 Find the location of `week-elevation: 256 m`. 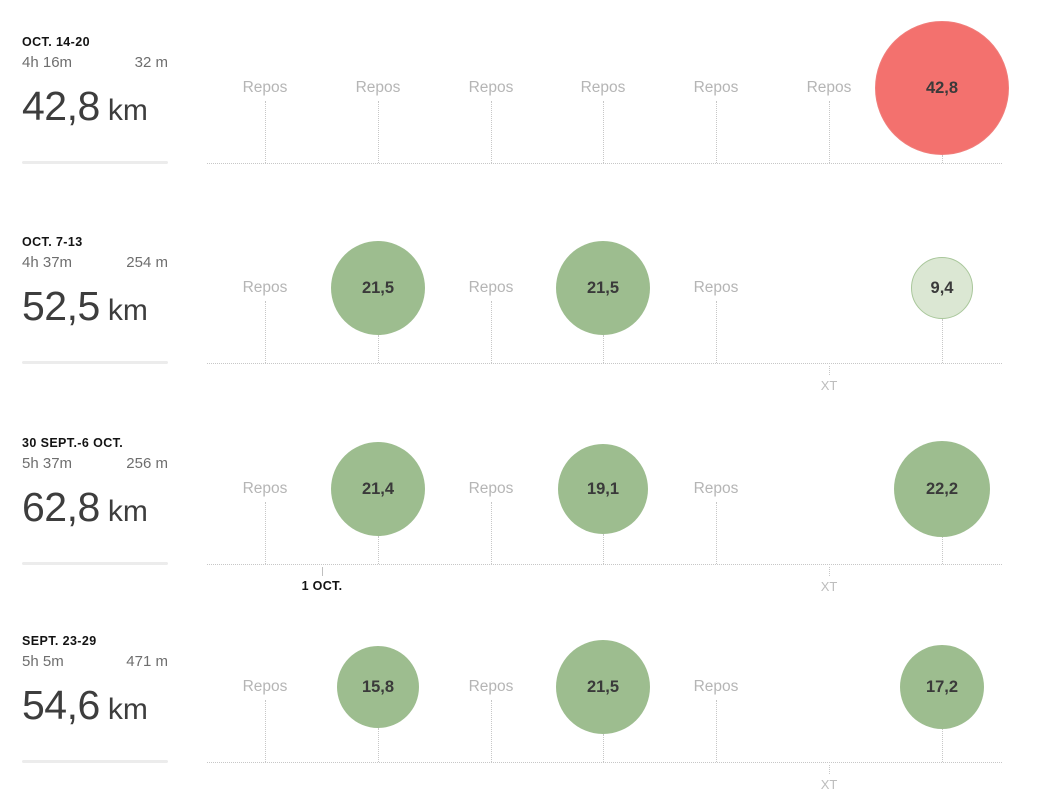

week-elevation: 256 m is located at coordinates (147, 463).